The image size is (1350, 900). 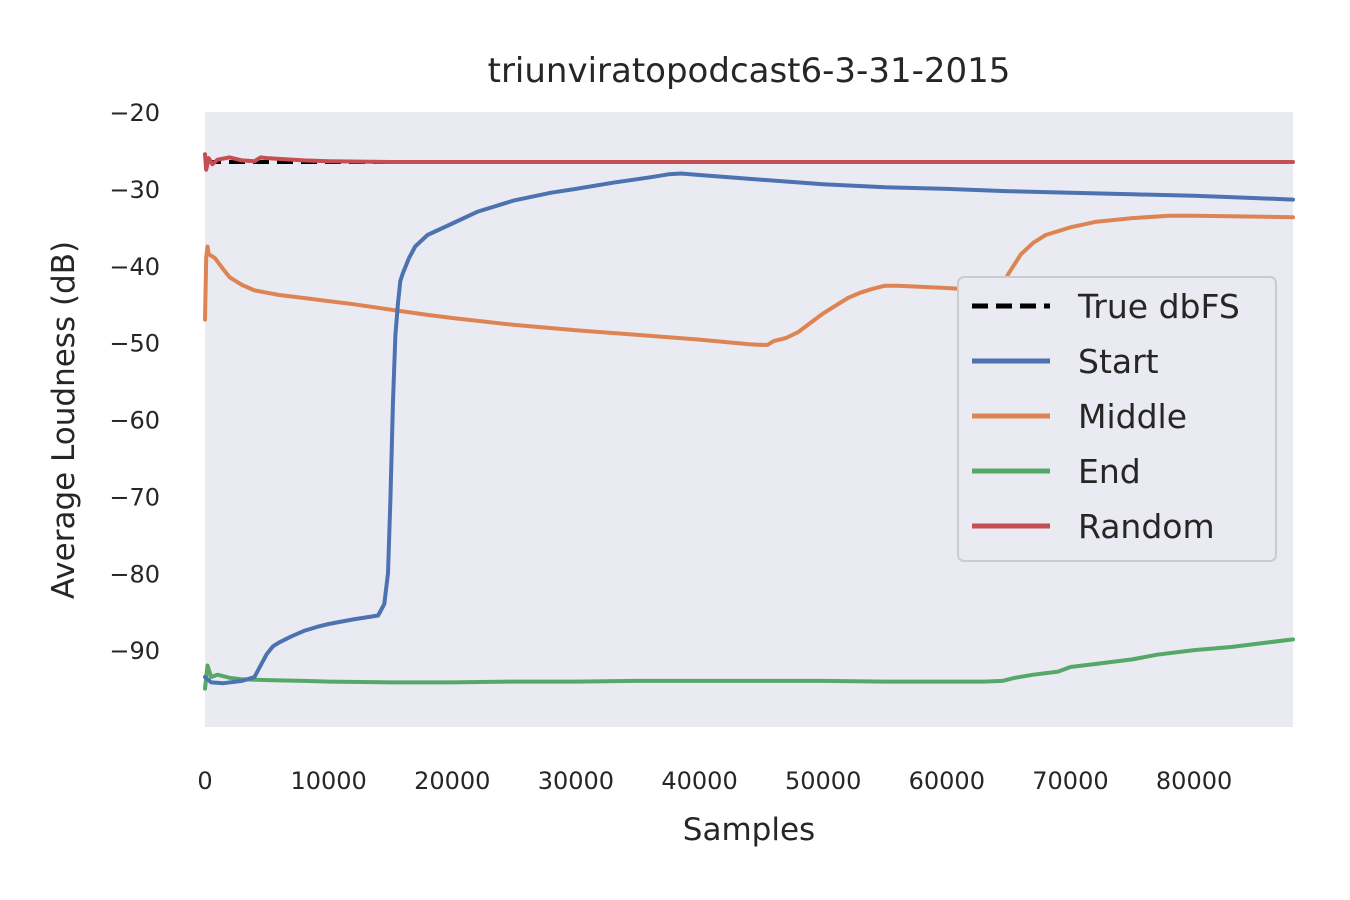 What do you see at coordinates (1146, 526) in the screenshot?
I see `legend-label-random: Random` at bounding box center [1146, 526].